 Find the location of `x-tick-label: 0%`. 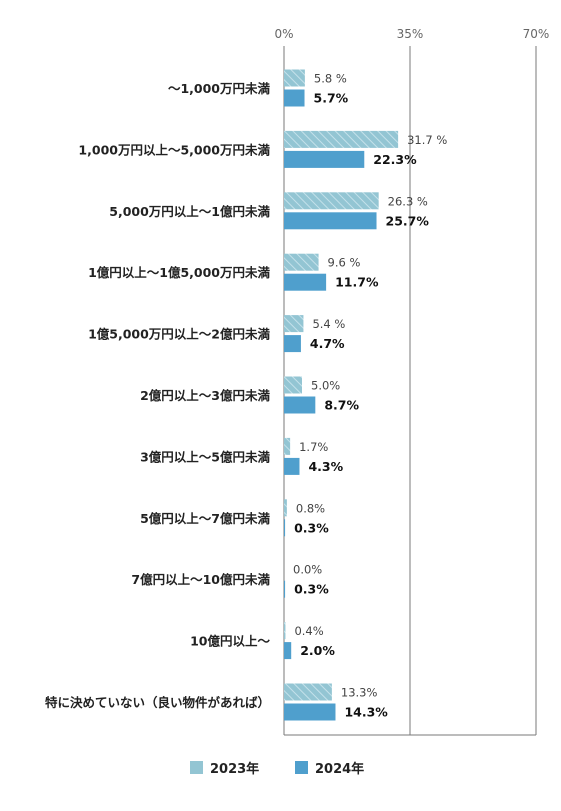

x-tick-label: 0% is located at coordinates (283, 34).